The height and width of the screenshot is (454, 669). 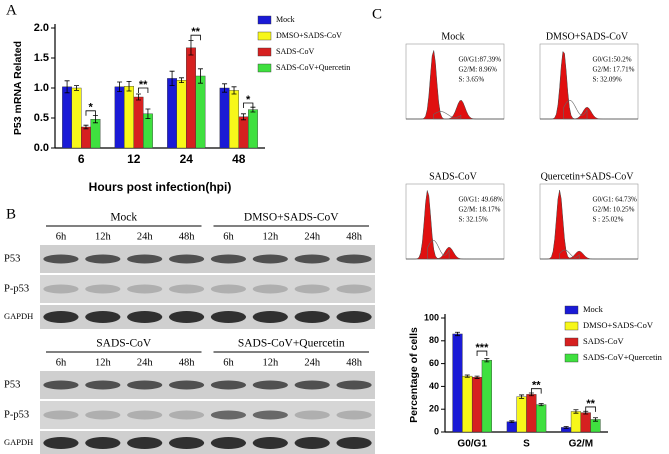 What do you see at coordinates (581, 444) in the screenshot?
I see `x-tick-label: G2/M` at bounding box center [581, 444].